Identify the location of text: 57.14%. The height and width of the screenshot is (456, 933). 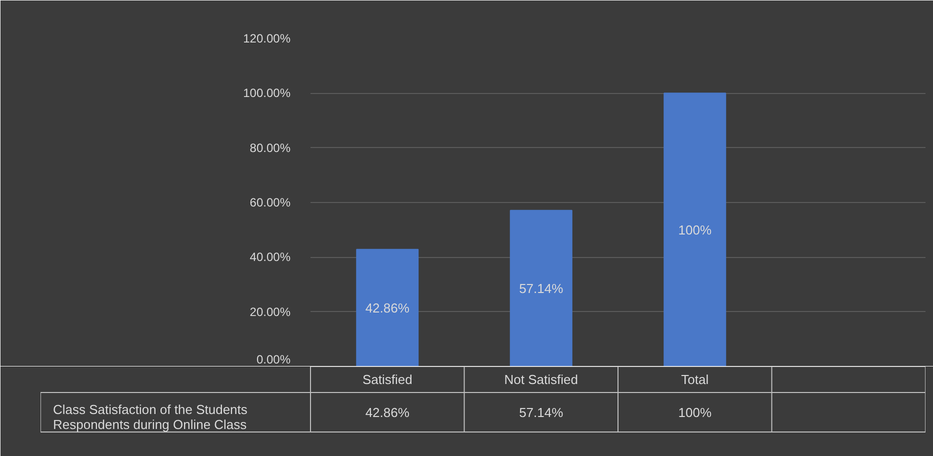
(541, 288).